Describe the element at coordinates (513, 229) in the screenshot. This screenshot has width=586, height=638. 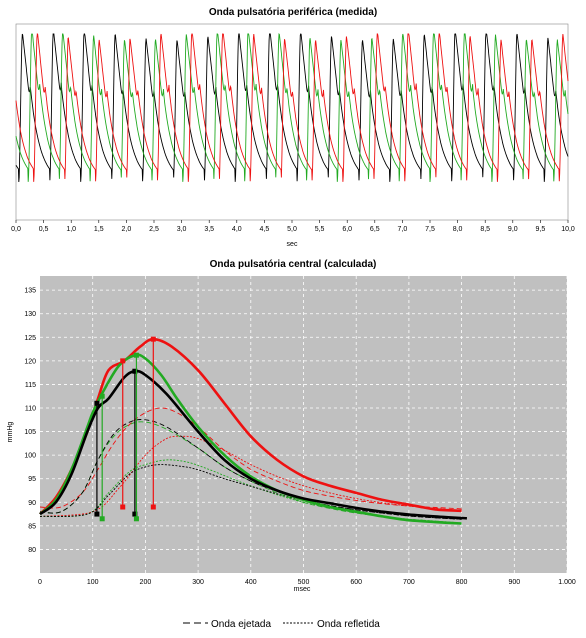
I see `top-x-tick-label: 9,0` at that location.